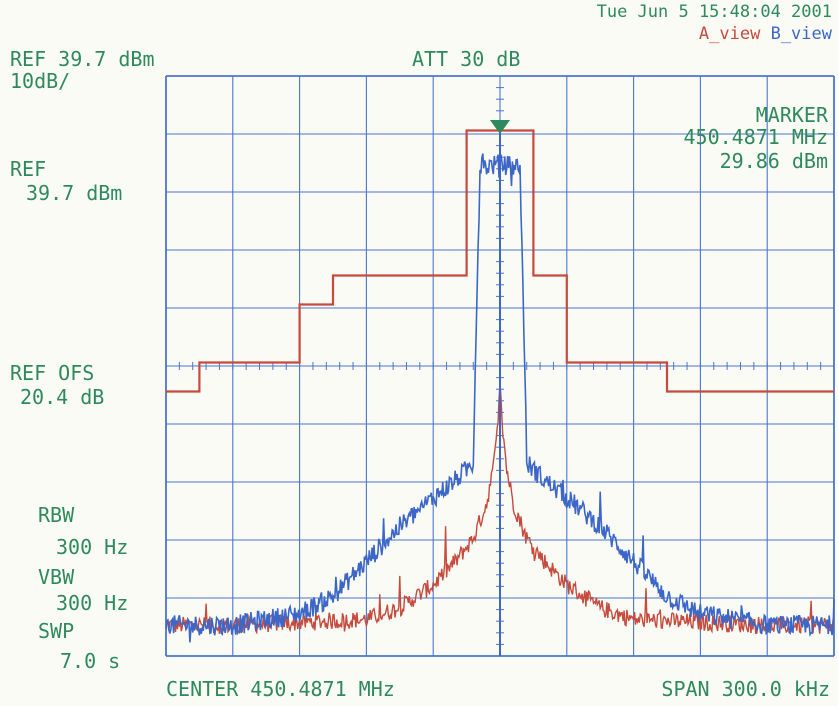 Image resolution: width=838 pixels, height=706 pixels. What do you see at coordinates (765, 34) in the screenshot?
I see `view-legend: A_view B_view` at bounding box center [765, 34].